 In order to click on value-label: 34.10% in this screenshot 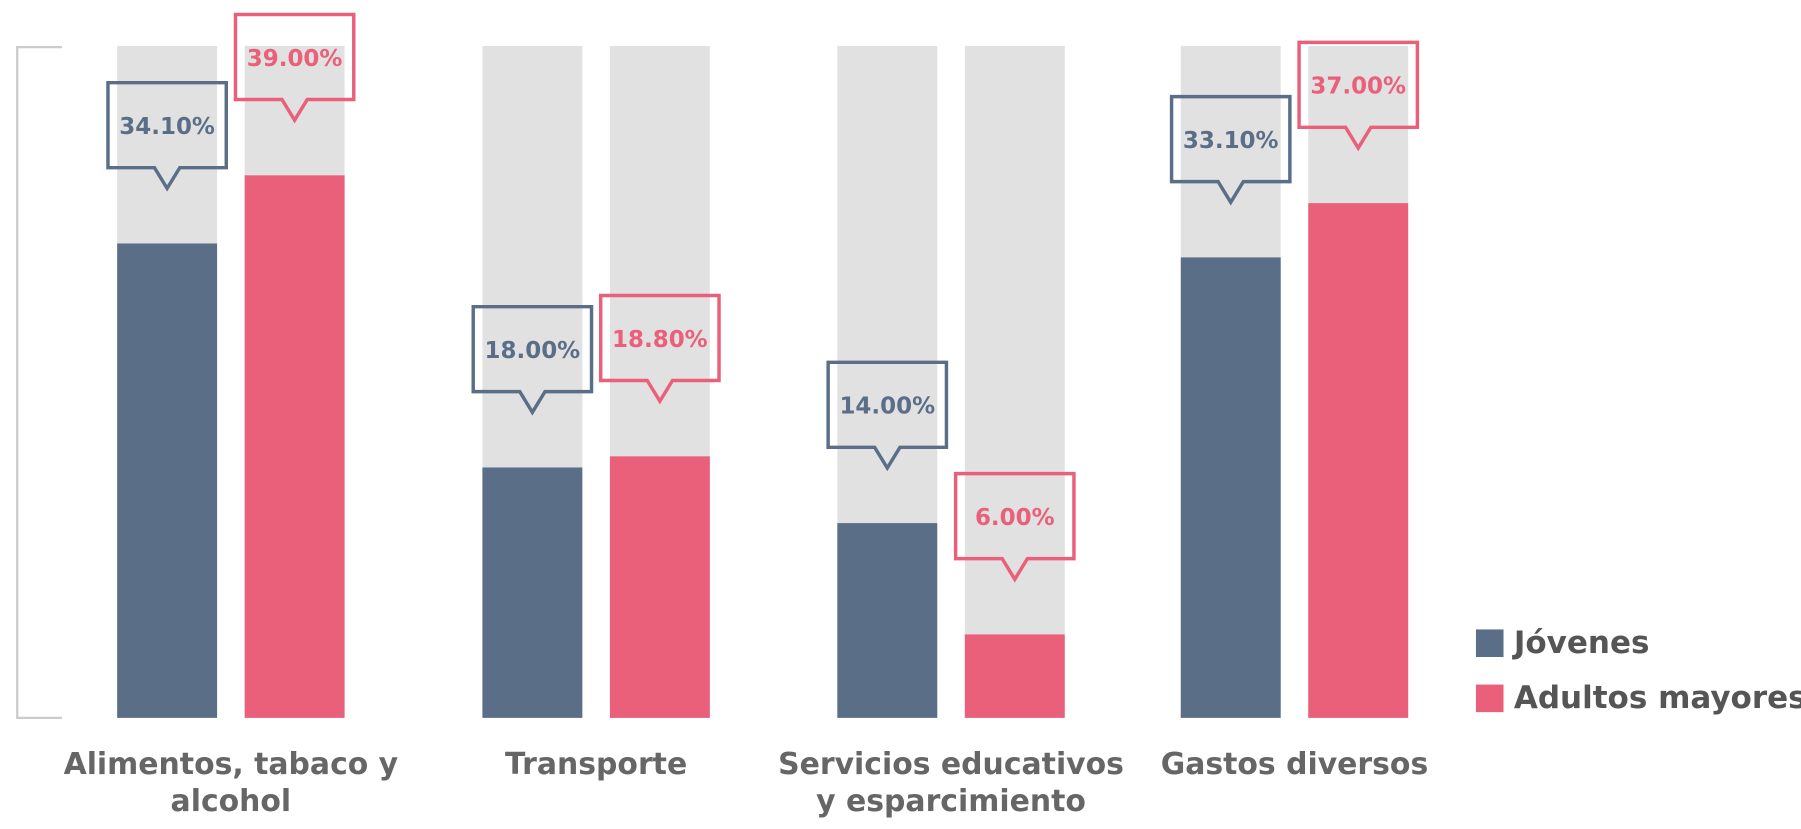, I will do `click(167, 127)`.